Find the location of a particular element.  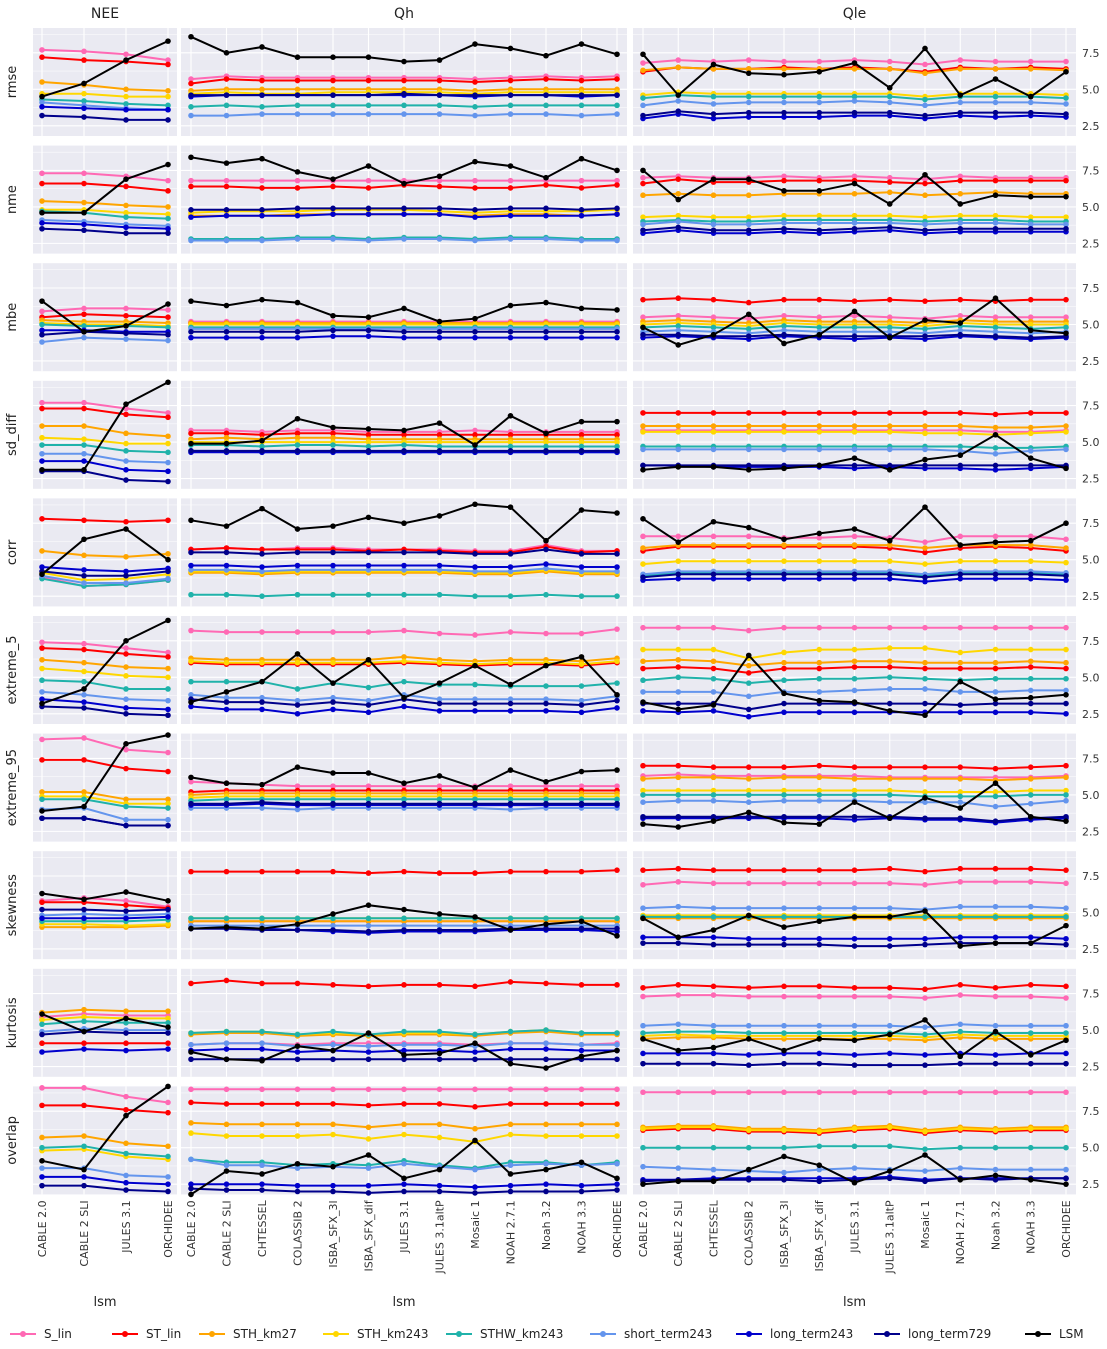

legend-label: S_lin is located at coordinates (58, 1334).